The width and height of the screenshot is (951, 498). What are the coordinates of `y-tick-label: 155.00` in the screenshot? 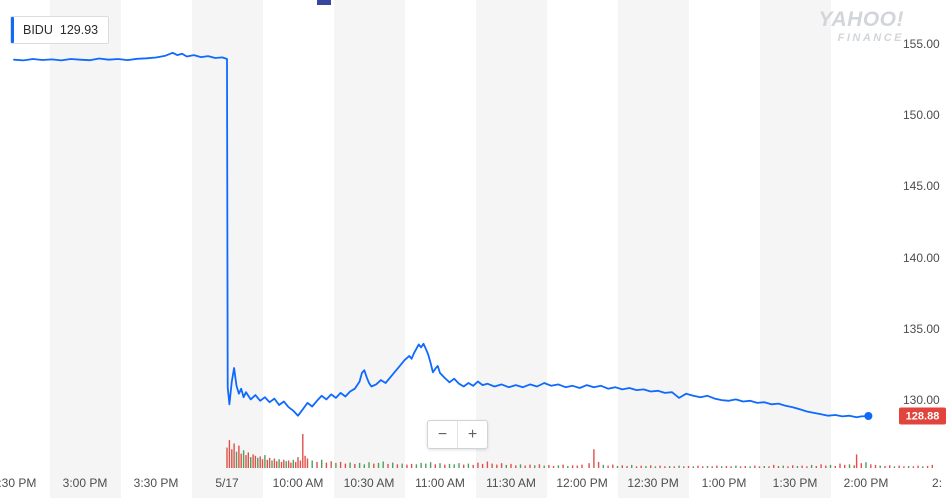 It's located at (921, 44).